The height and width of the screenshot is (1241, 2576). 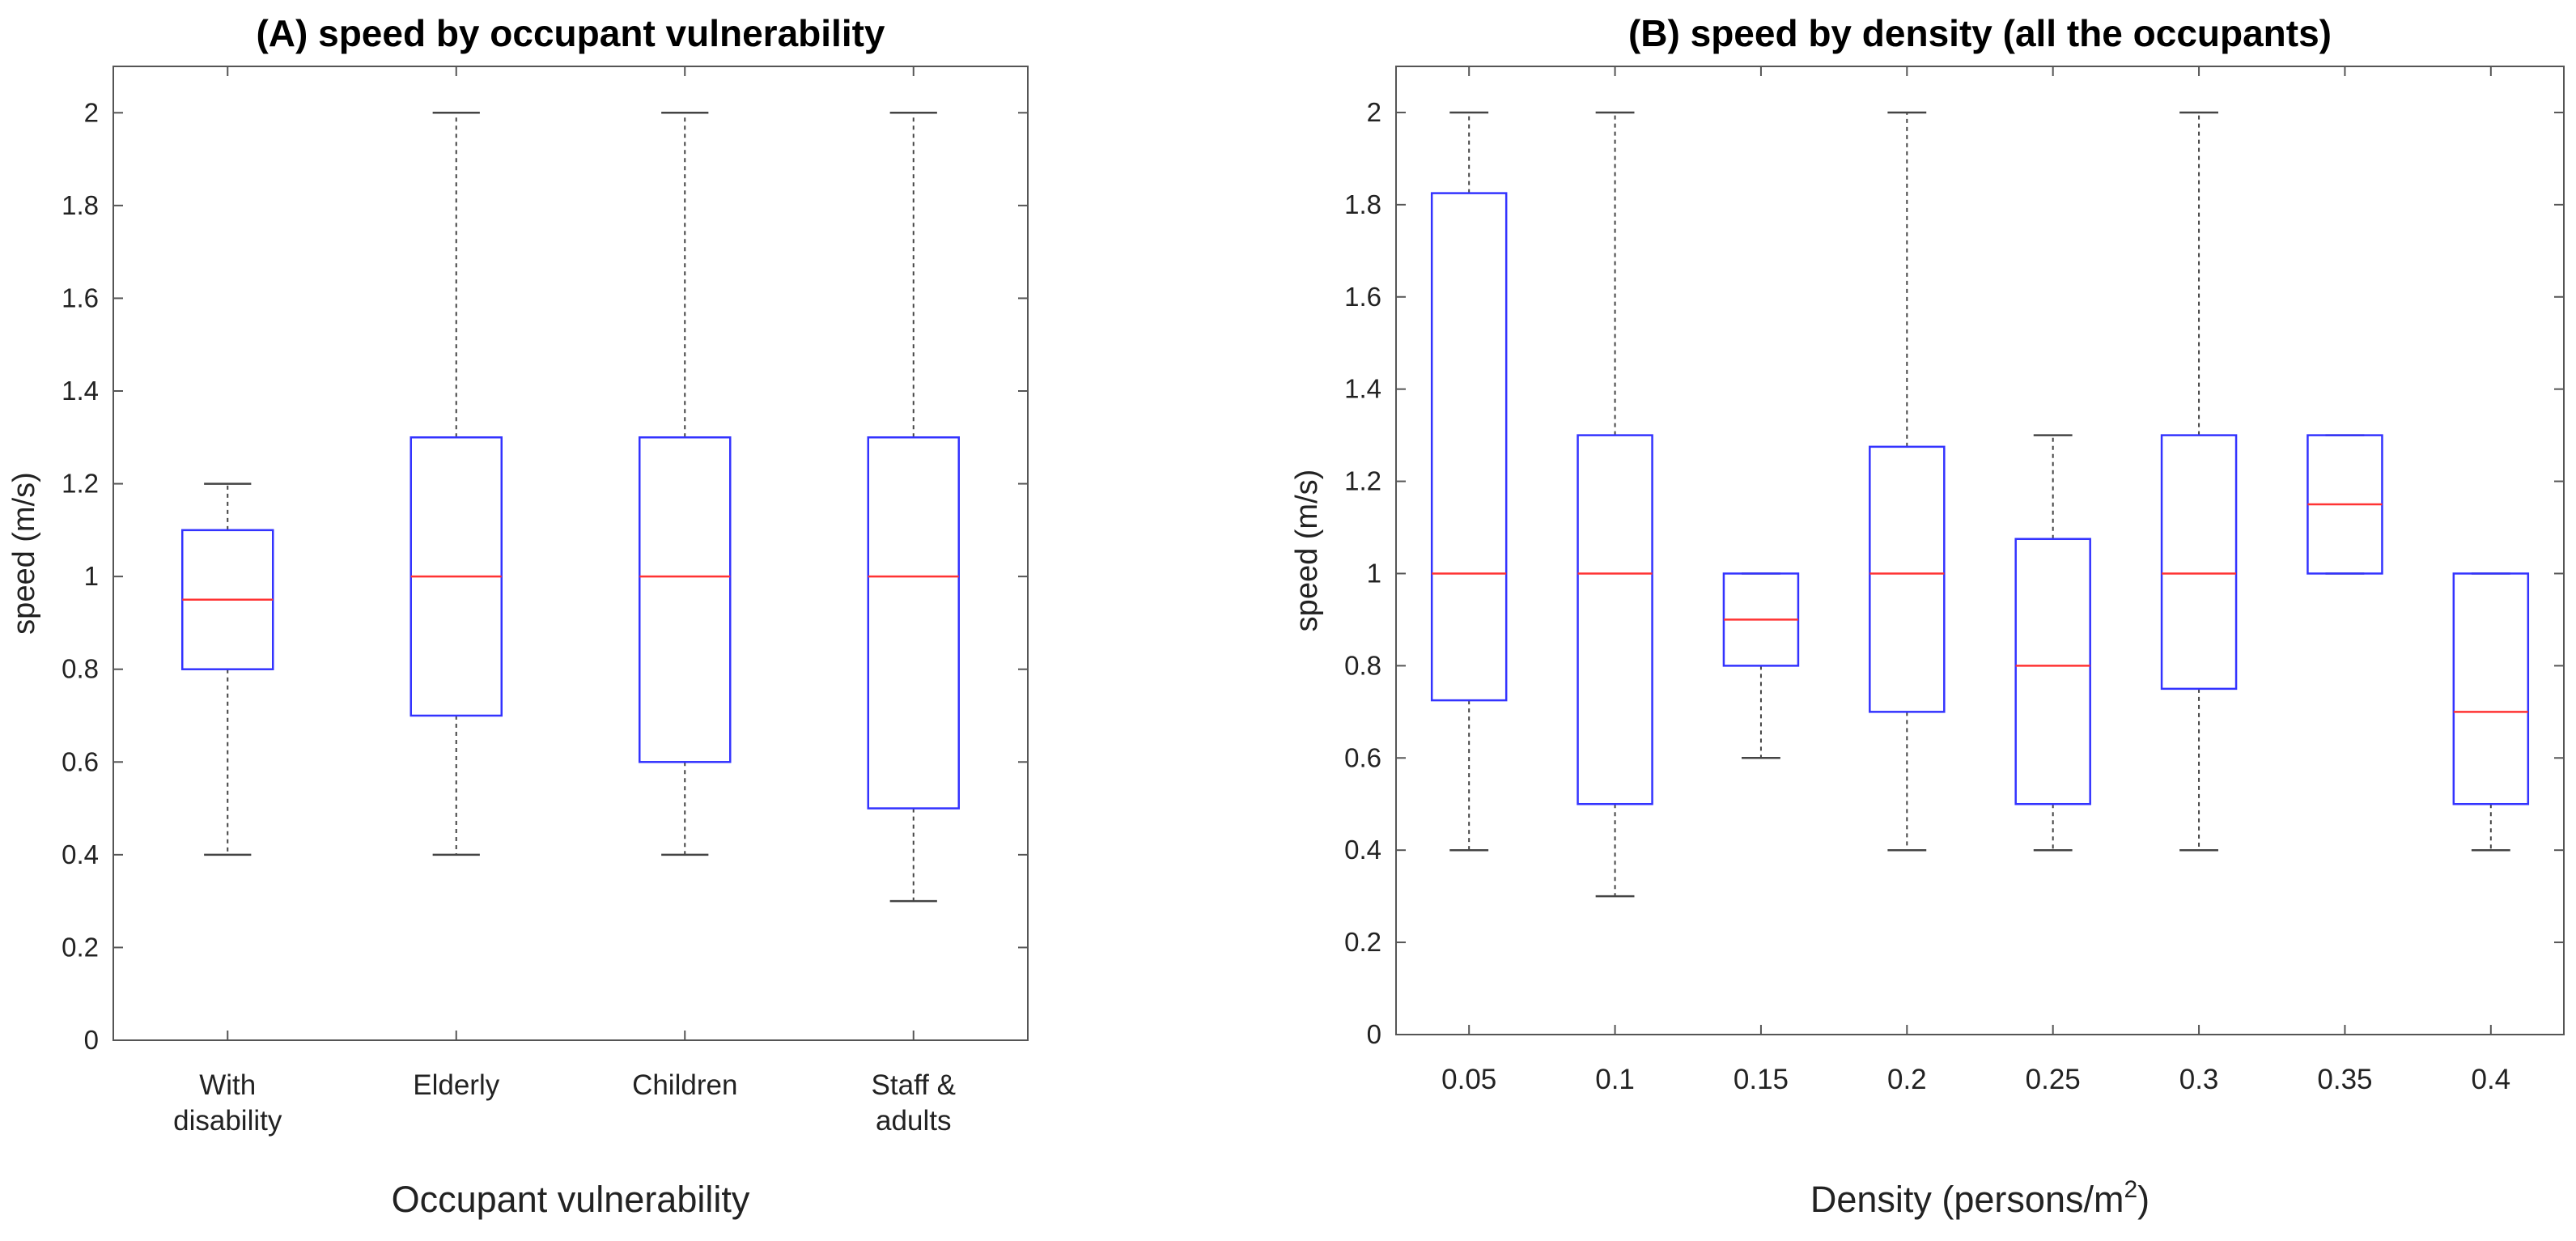 What do you see at coordinates (2053, 1079) in the screenshot?
I see `x-category-label: 0.25` at bounding box center [2053, 1079].